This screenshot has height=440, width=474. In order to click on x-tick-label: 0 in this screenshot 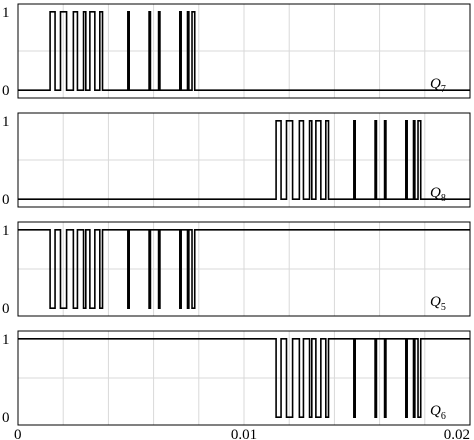, I will do `click(18, 433)`.